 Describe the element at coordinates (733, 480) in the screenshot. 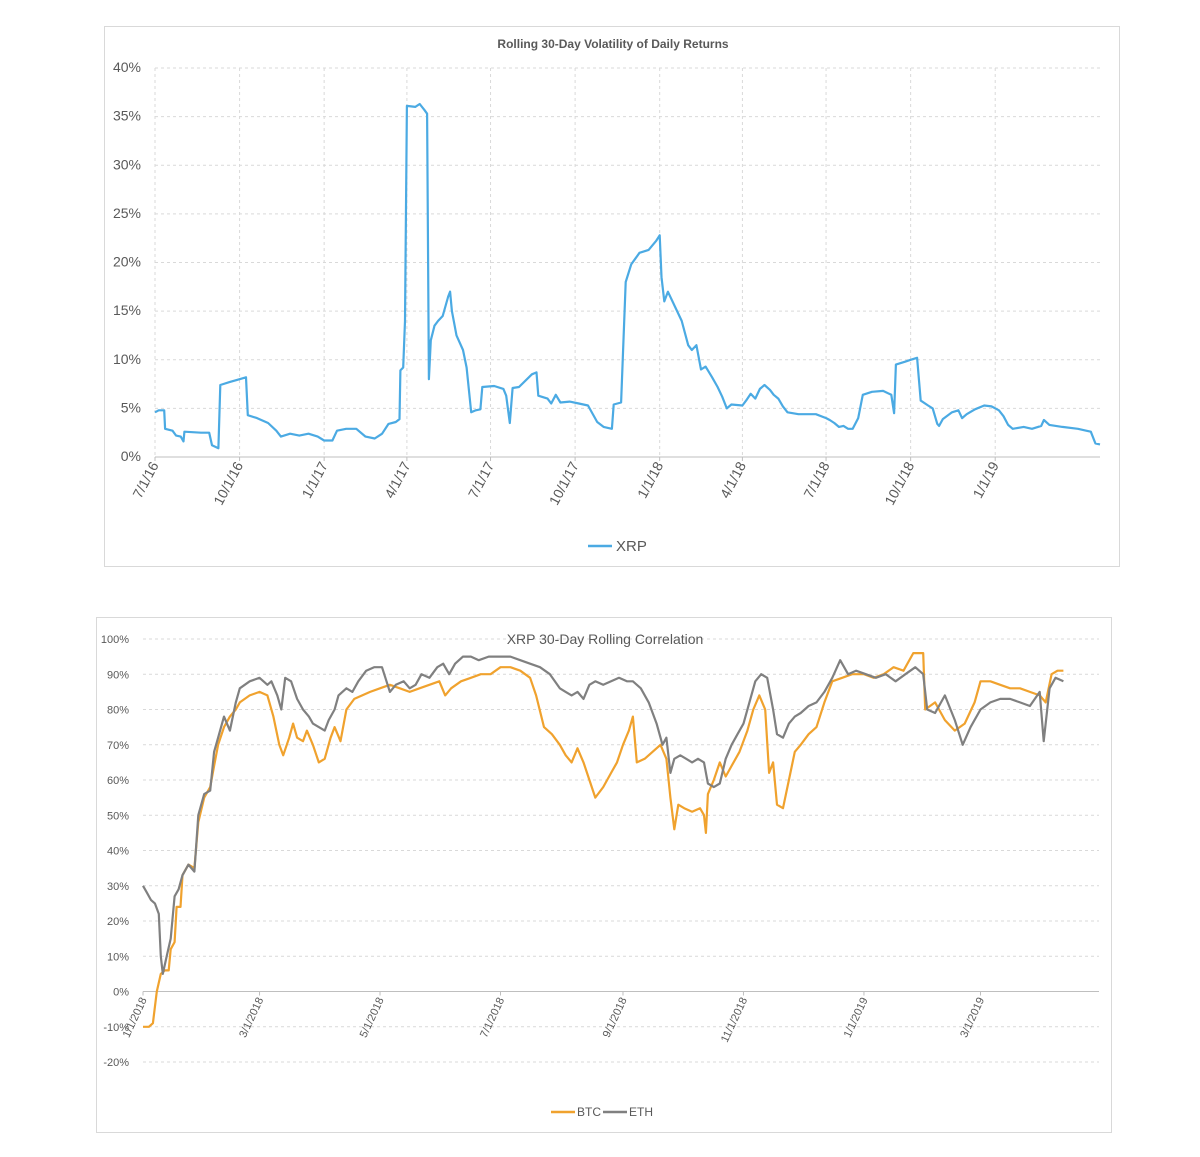

I see `x-tick-label: 4/1/18` at that location.